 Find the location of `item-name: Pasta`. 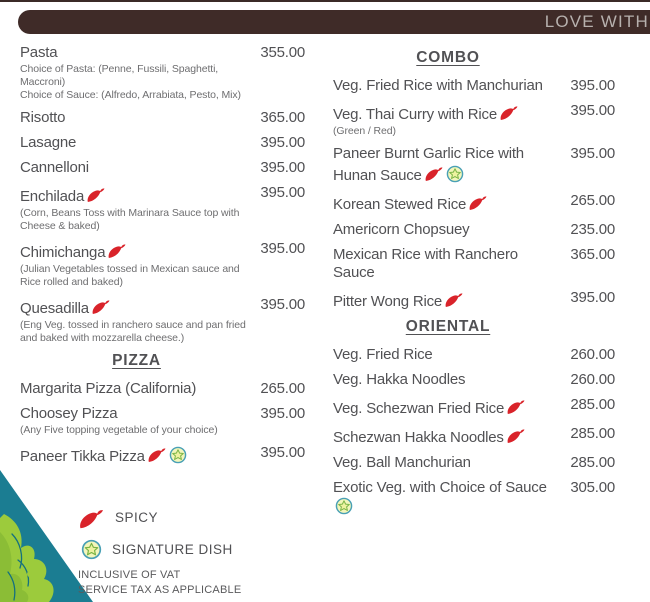

item-name: Pasta is located at coordinates (39, 52).